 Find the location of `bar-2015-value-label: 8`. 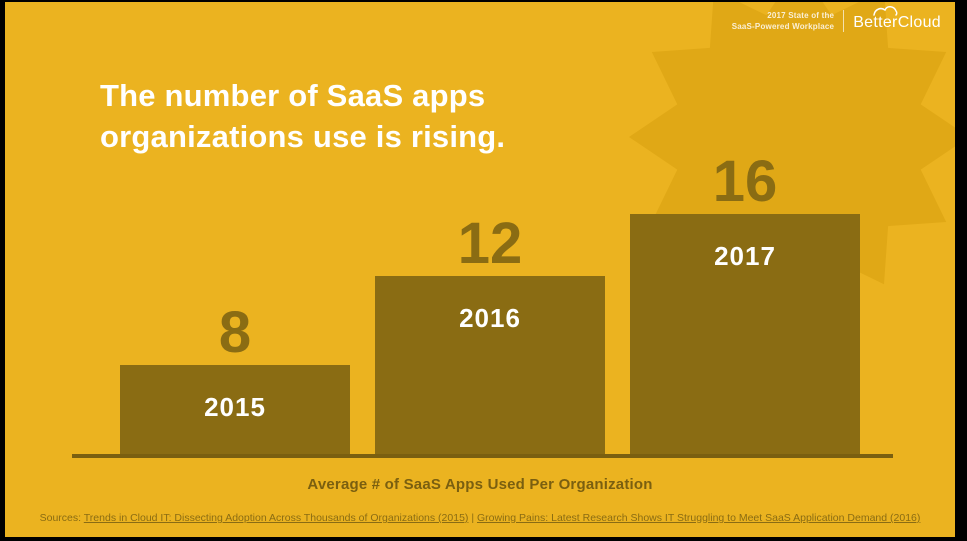

bar-2015-value-label: 8 is located at coordinates (235, 332).